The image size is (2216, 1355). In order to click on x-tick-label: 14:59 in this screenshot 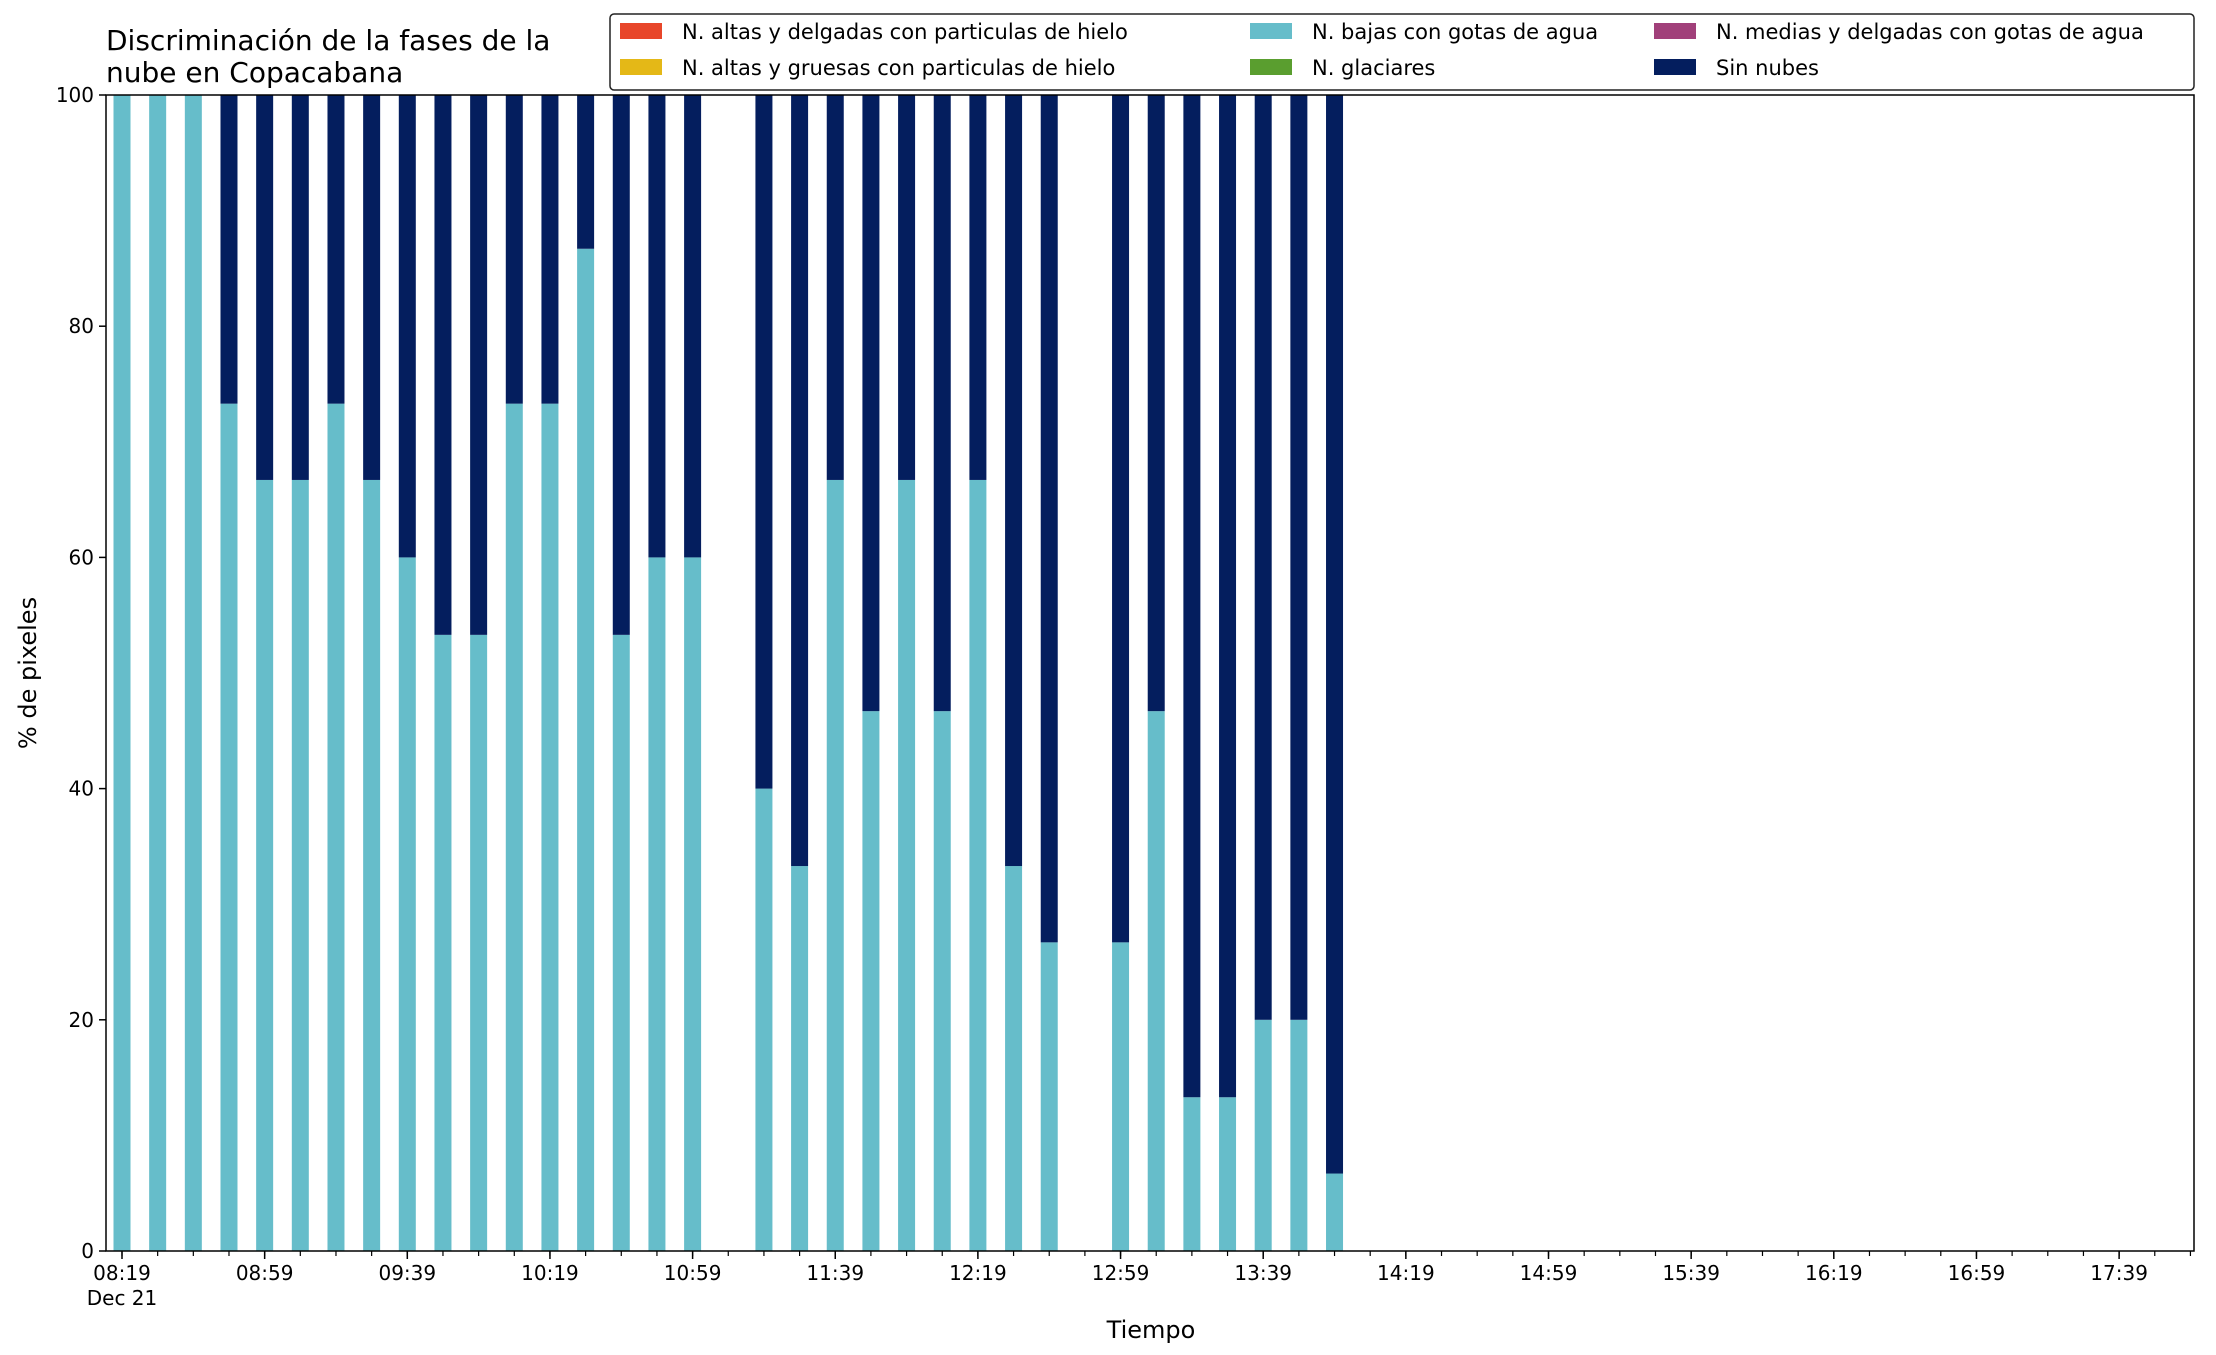, I will do `click(1549, 1273)`.